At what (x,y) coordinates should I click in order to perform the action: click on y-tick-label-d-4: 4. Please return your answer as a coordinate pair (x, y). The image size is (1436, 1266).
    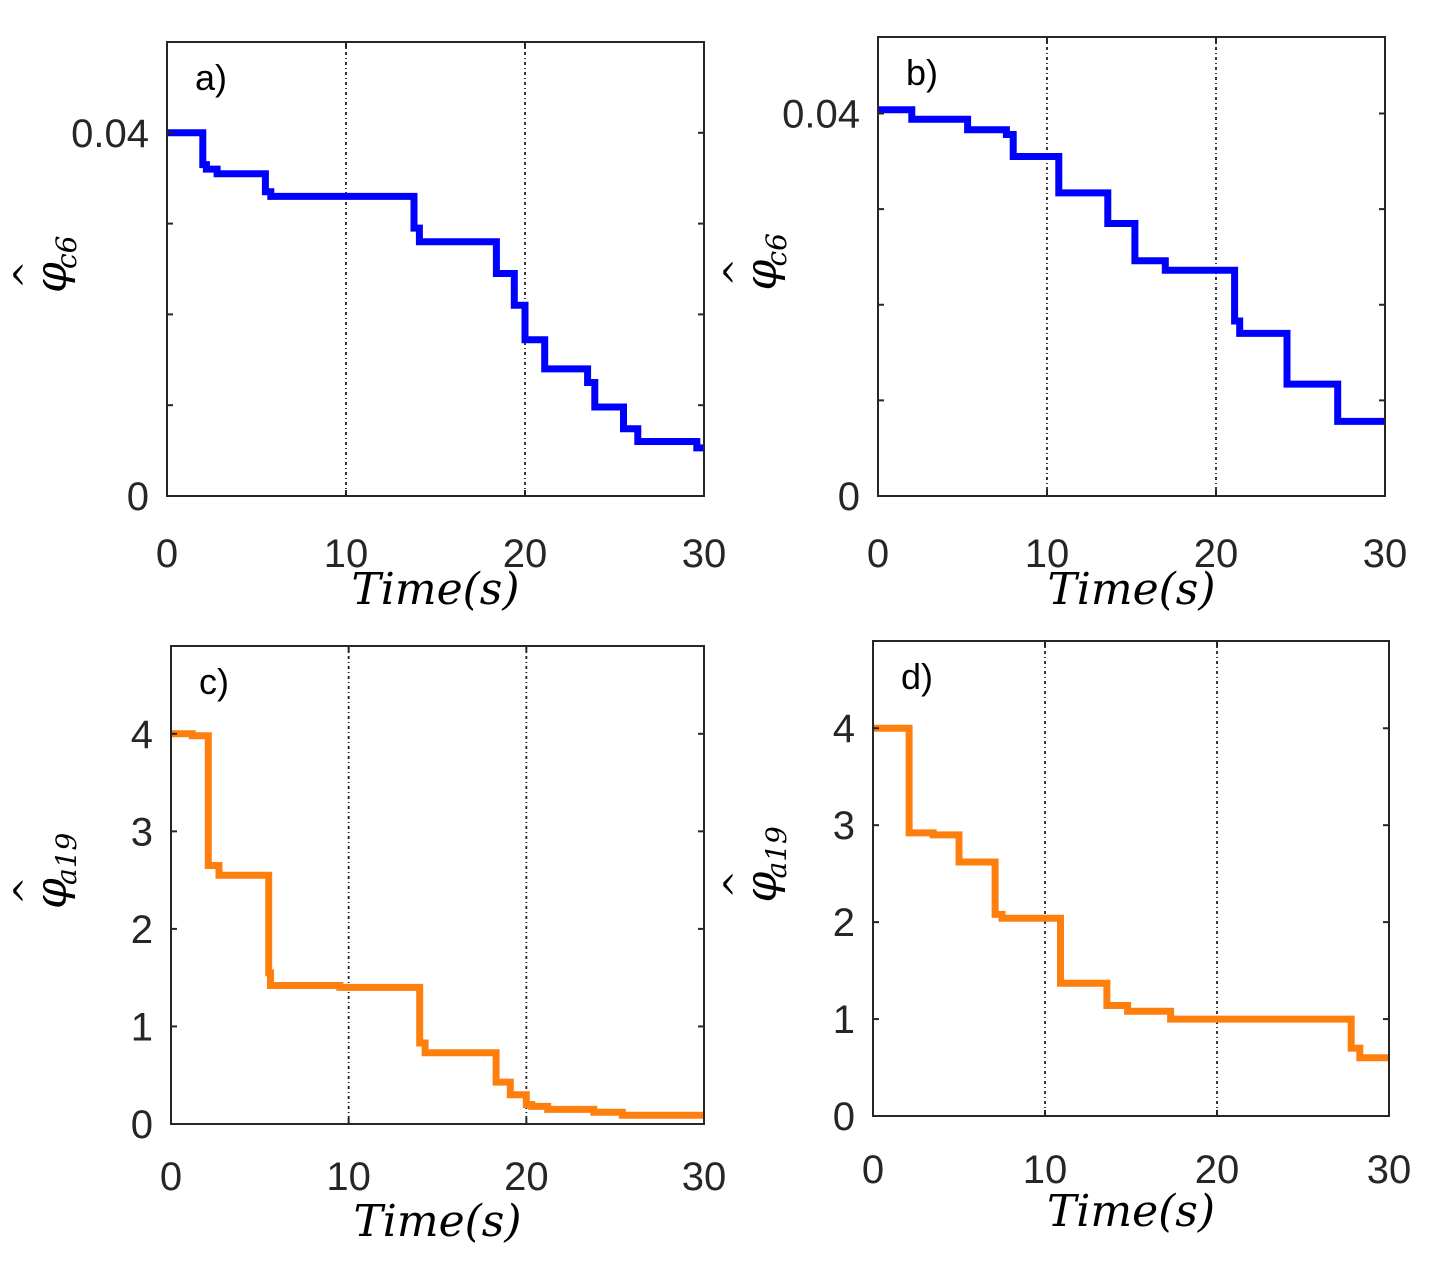
    Looking at the image, I should click on (844, 729).